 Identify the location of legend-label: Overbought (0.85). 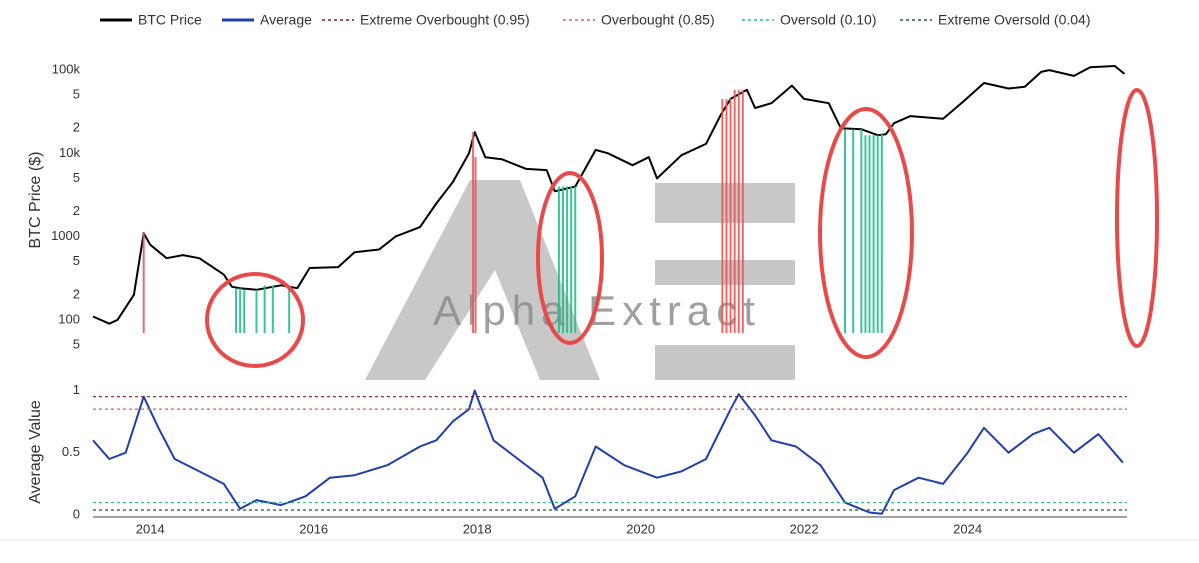
(658, 20).